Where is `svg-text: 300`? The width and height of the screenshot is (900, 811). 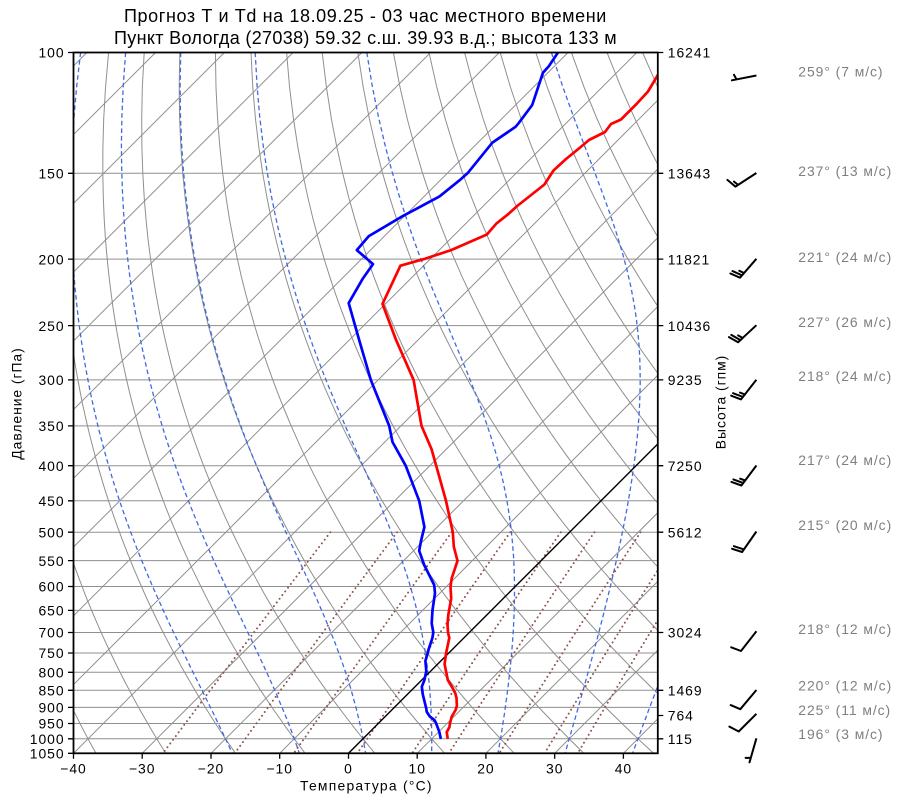 svg-text: 300 is located at coordinates (51, 380).